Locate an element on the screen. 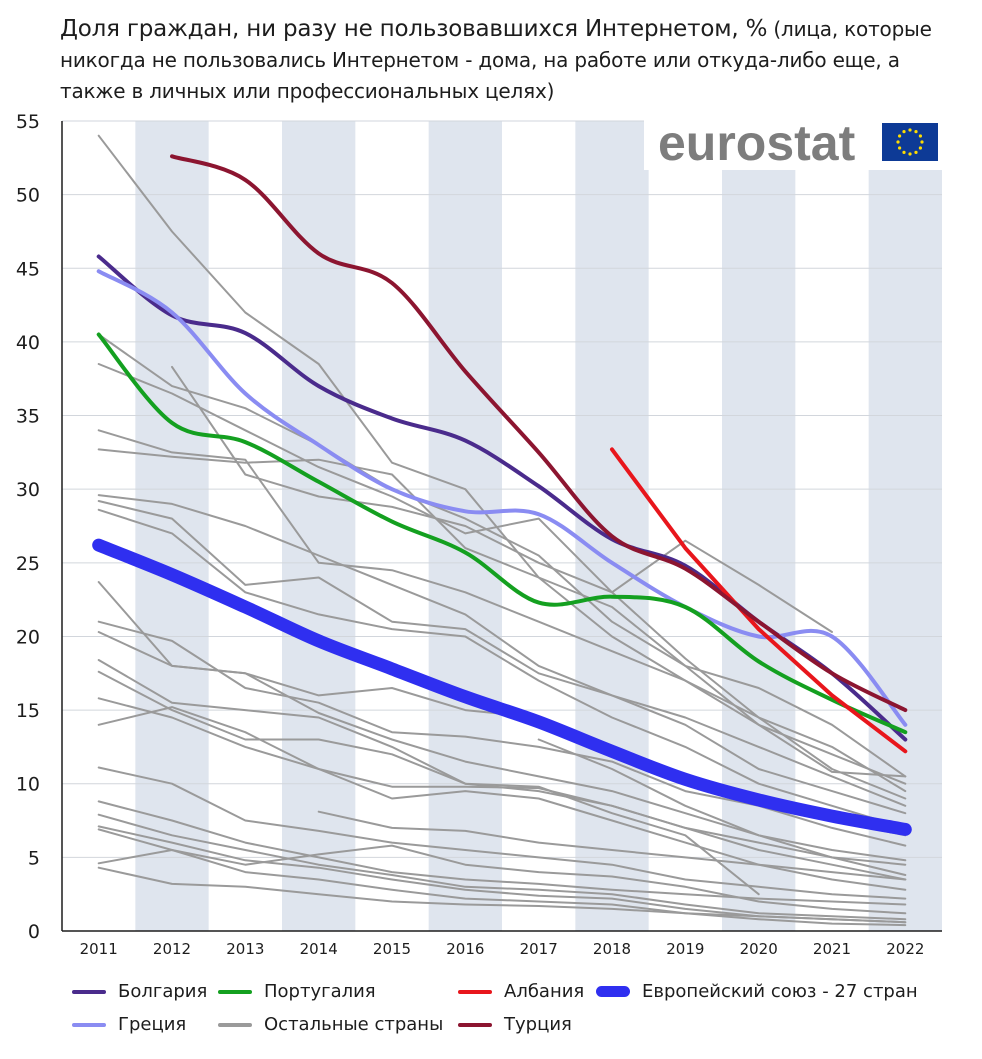 This screenshot has width=982, height=1059. x-tick-label: 2014 is located at coordinates (319, 949).